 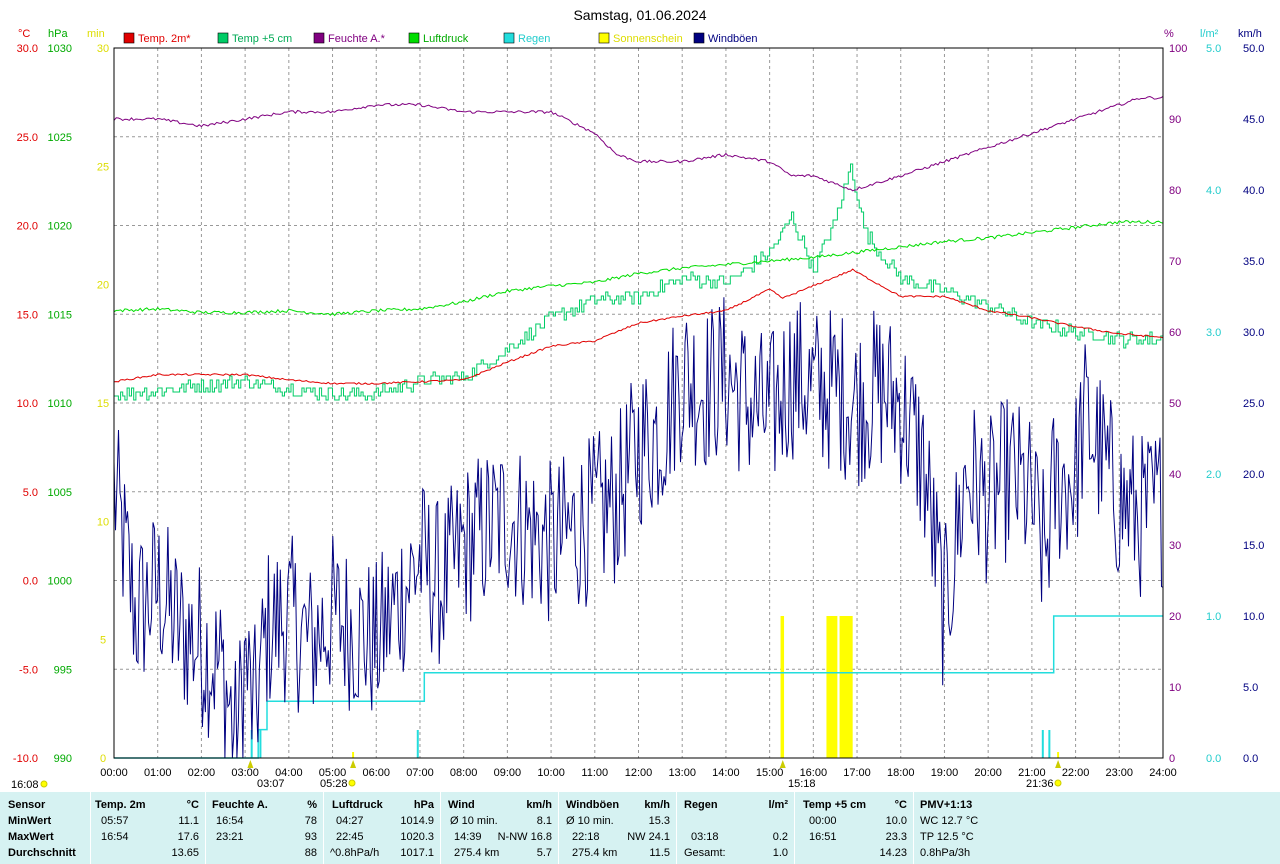 What do you see at coordinates (639, 773) in the screenshot?
I see `tick-label-time: 12:00` at bounding box center [639, 773].